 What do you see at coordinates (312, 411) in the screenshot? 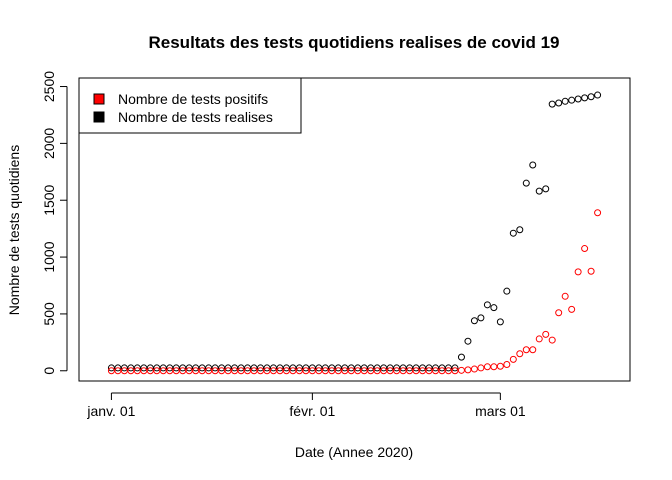
I see `x-tick-label: févr. 01` at bounding box center [312, 411].